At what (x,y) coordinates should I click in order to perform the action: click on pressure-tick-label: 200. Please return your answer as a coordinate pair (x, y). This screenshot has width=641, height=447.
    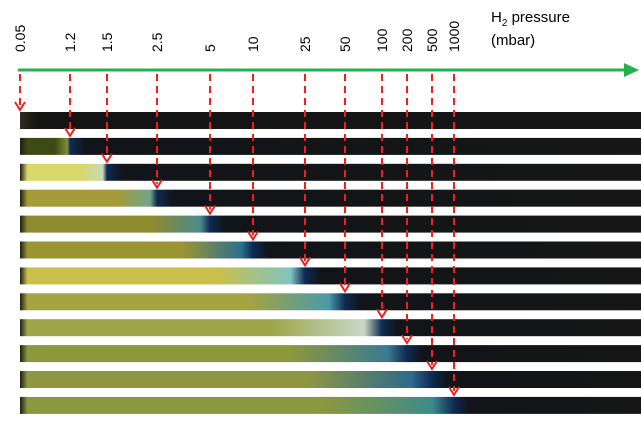
    Looking at the image, I should click on (407, 40).